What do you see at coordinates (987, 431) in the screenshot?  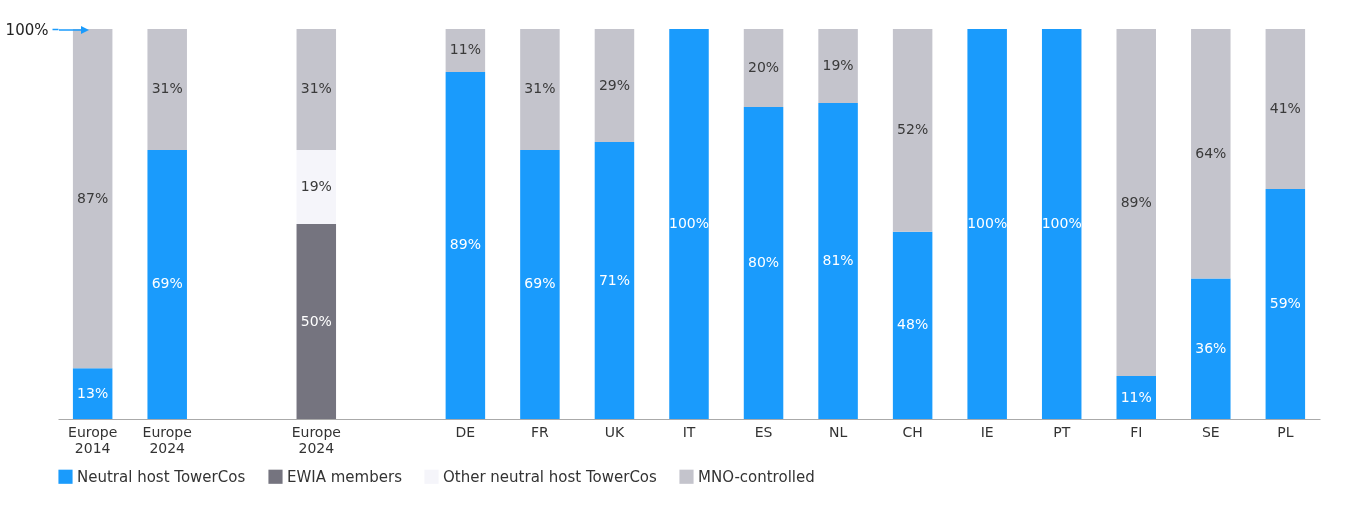 I see `x-tick-label: IE` at bounding box center [987, 431].